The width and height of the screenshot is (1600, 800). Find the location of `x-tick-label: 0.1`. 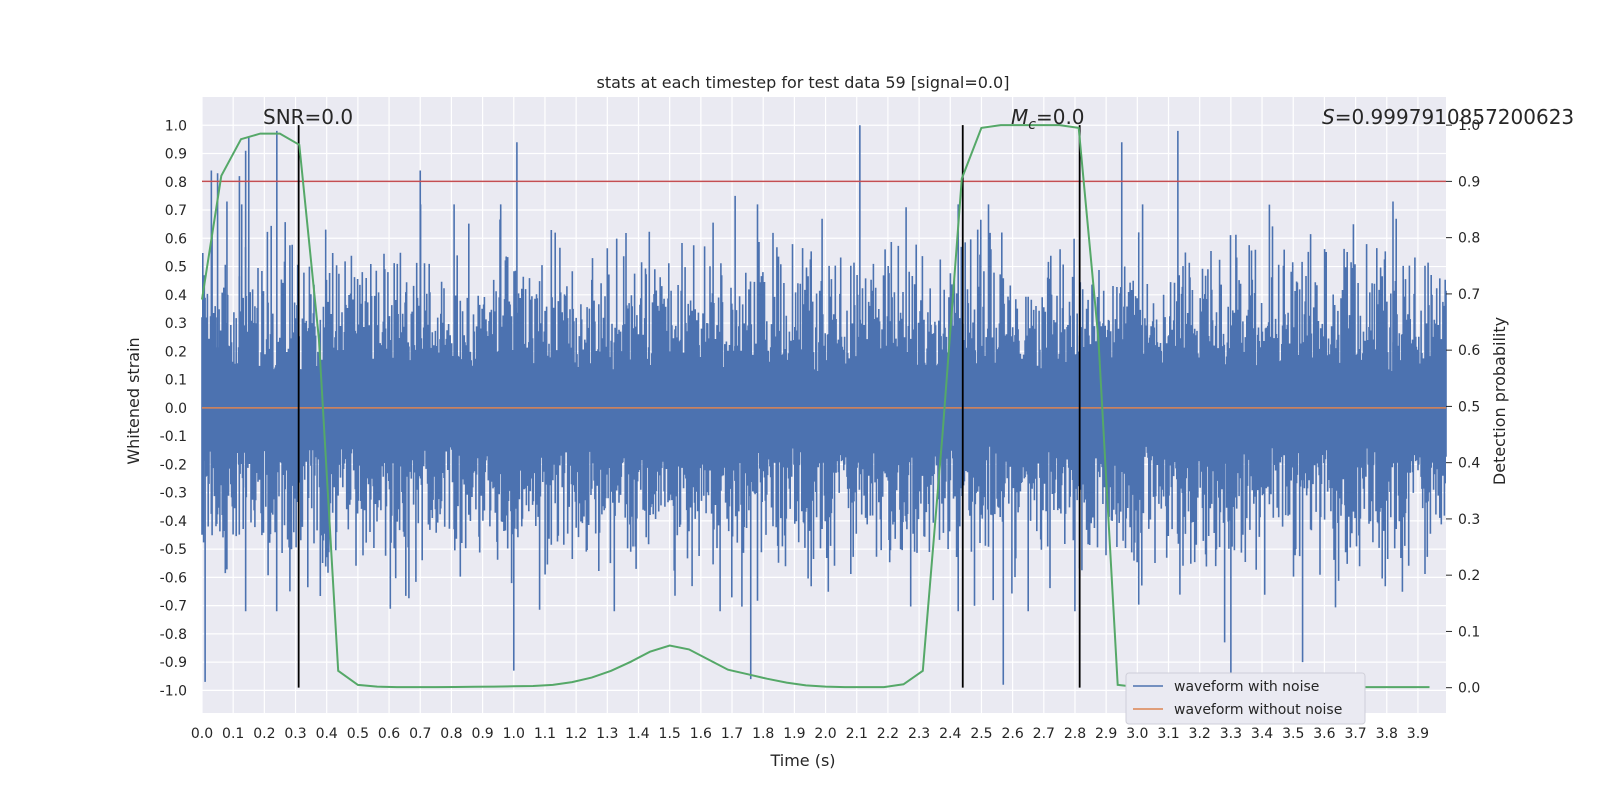

x-tick-label: 0.1 is located at coordinates (233, 734).